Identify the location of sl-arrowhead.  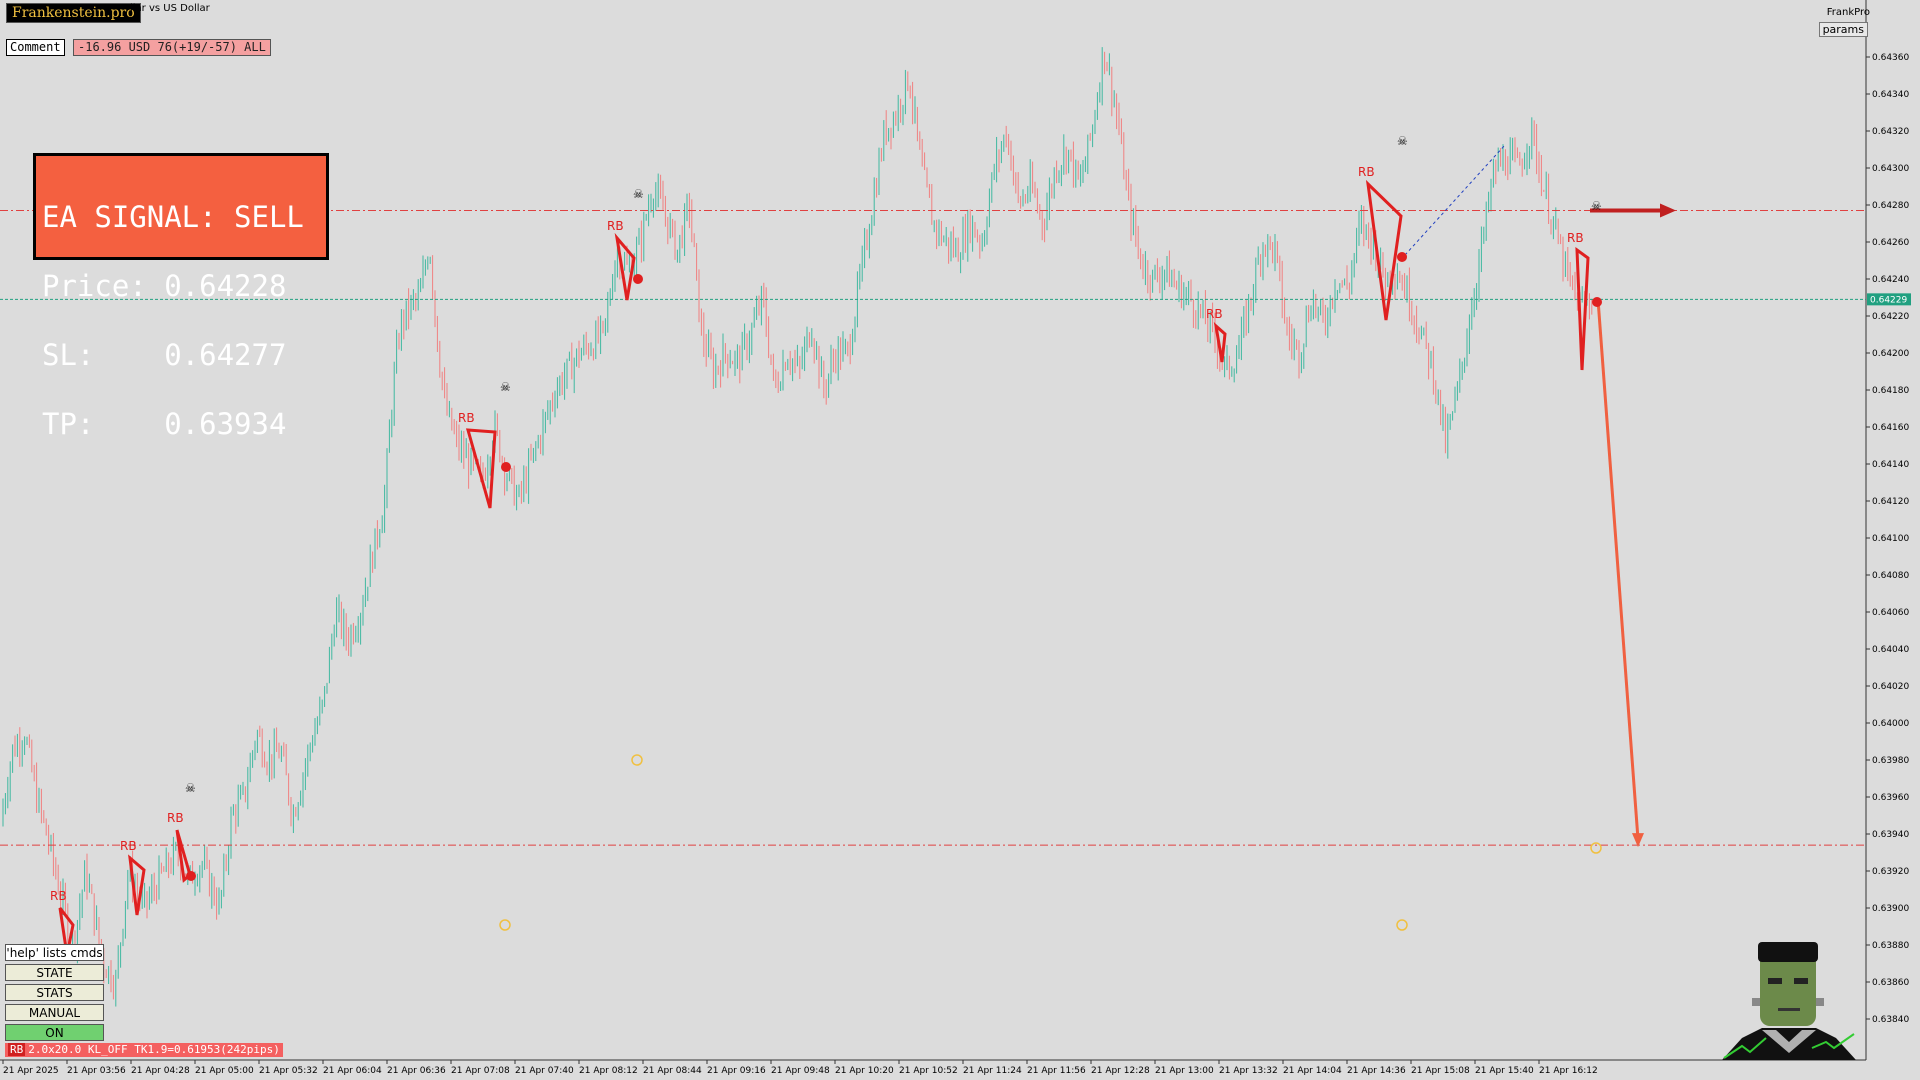
(1668, 210).